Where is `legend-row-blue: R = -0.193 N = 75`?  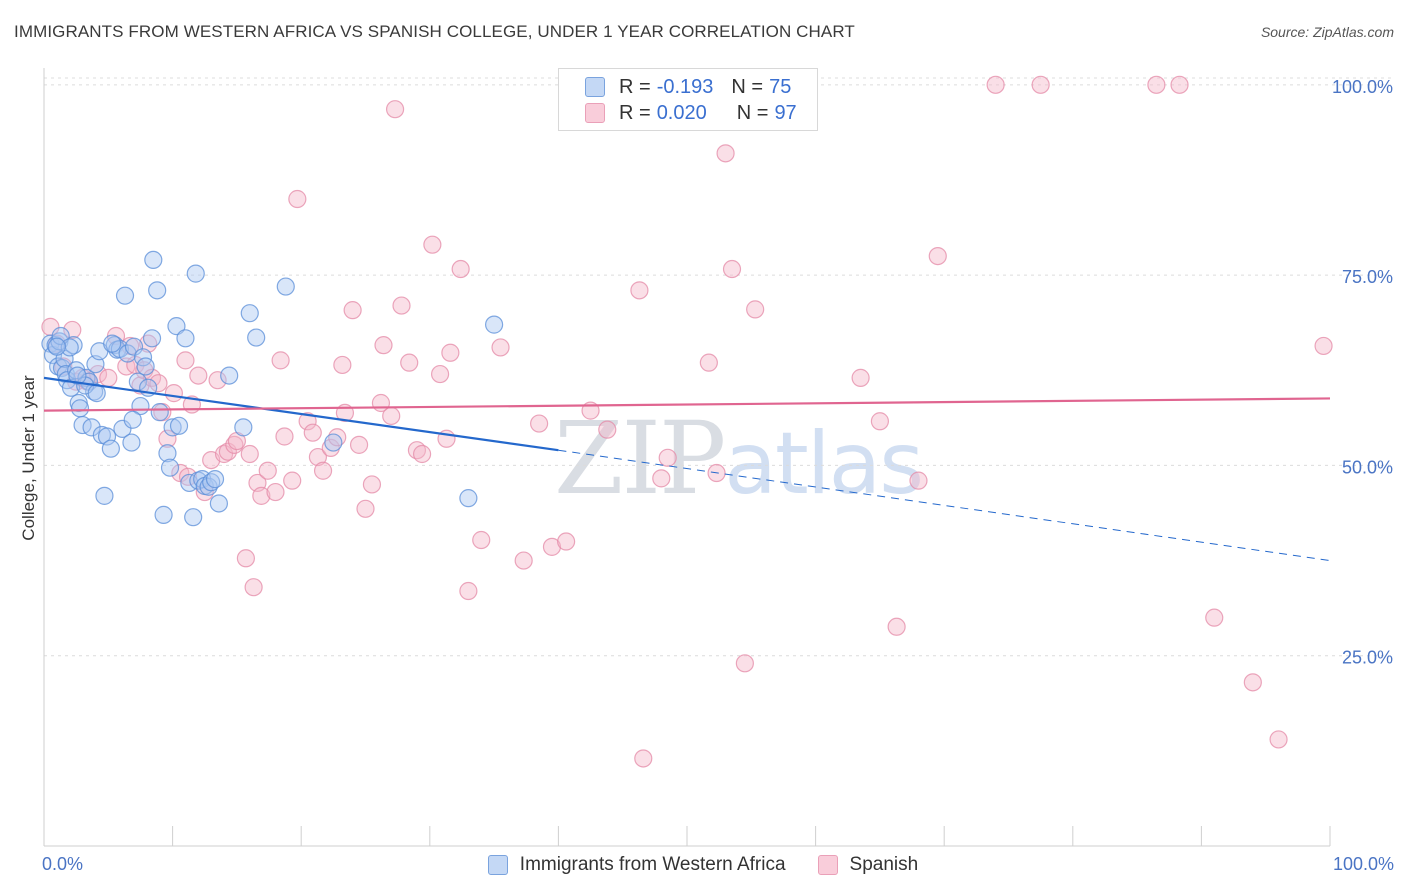
legend-row-blue: R = -0.193 N = 75 is located at coordinates (688, 87).